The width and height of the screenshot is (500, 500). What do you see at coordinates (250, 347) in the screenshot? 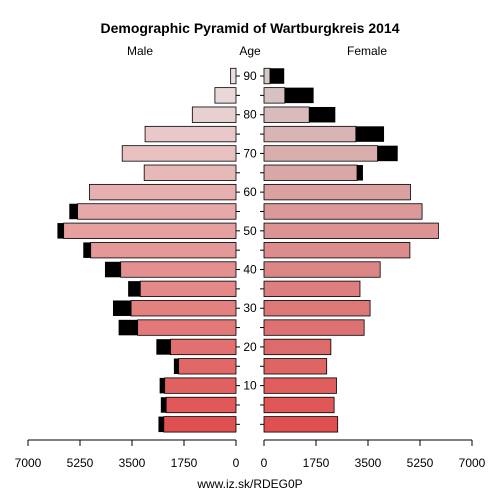
I see `age-tick-label: 20` at bounding box center [250, 347].